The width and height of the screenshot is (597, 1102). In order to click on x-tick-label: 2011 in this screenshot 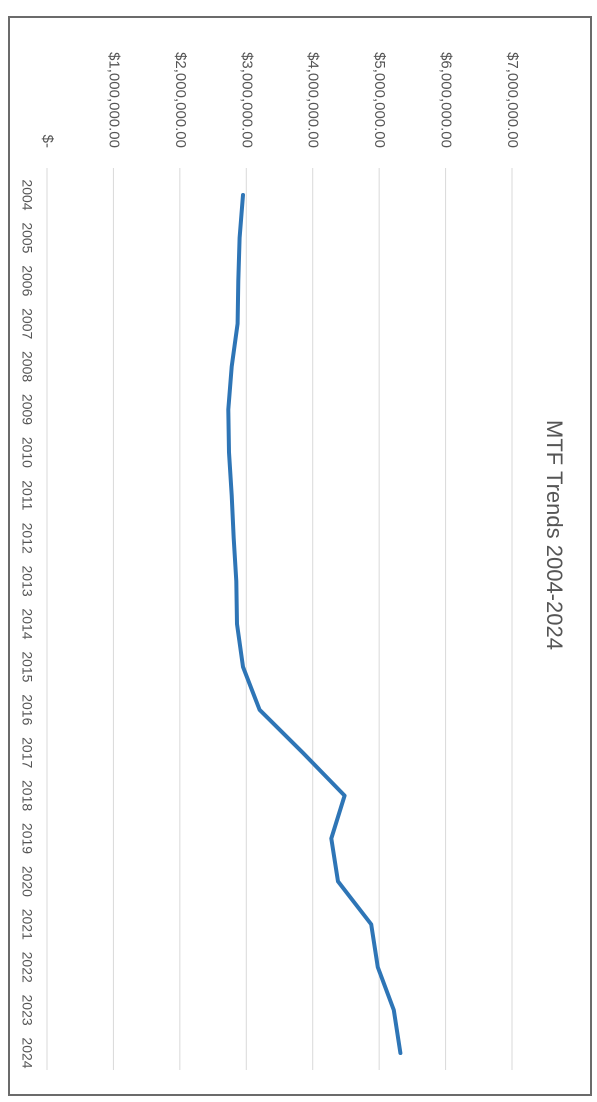, I will do `click(27, 495)`.